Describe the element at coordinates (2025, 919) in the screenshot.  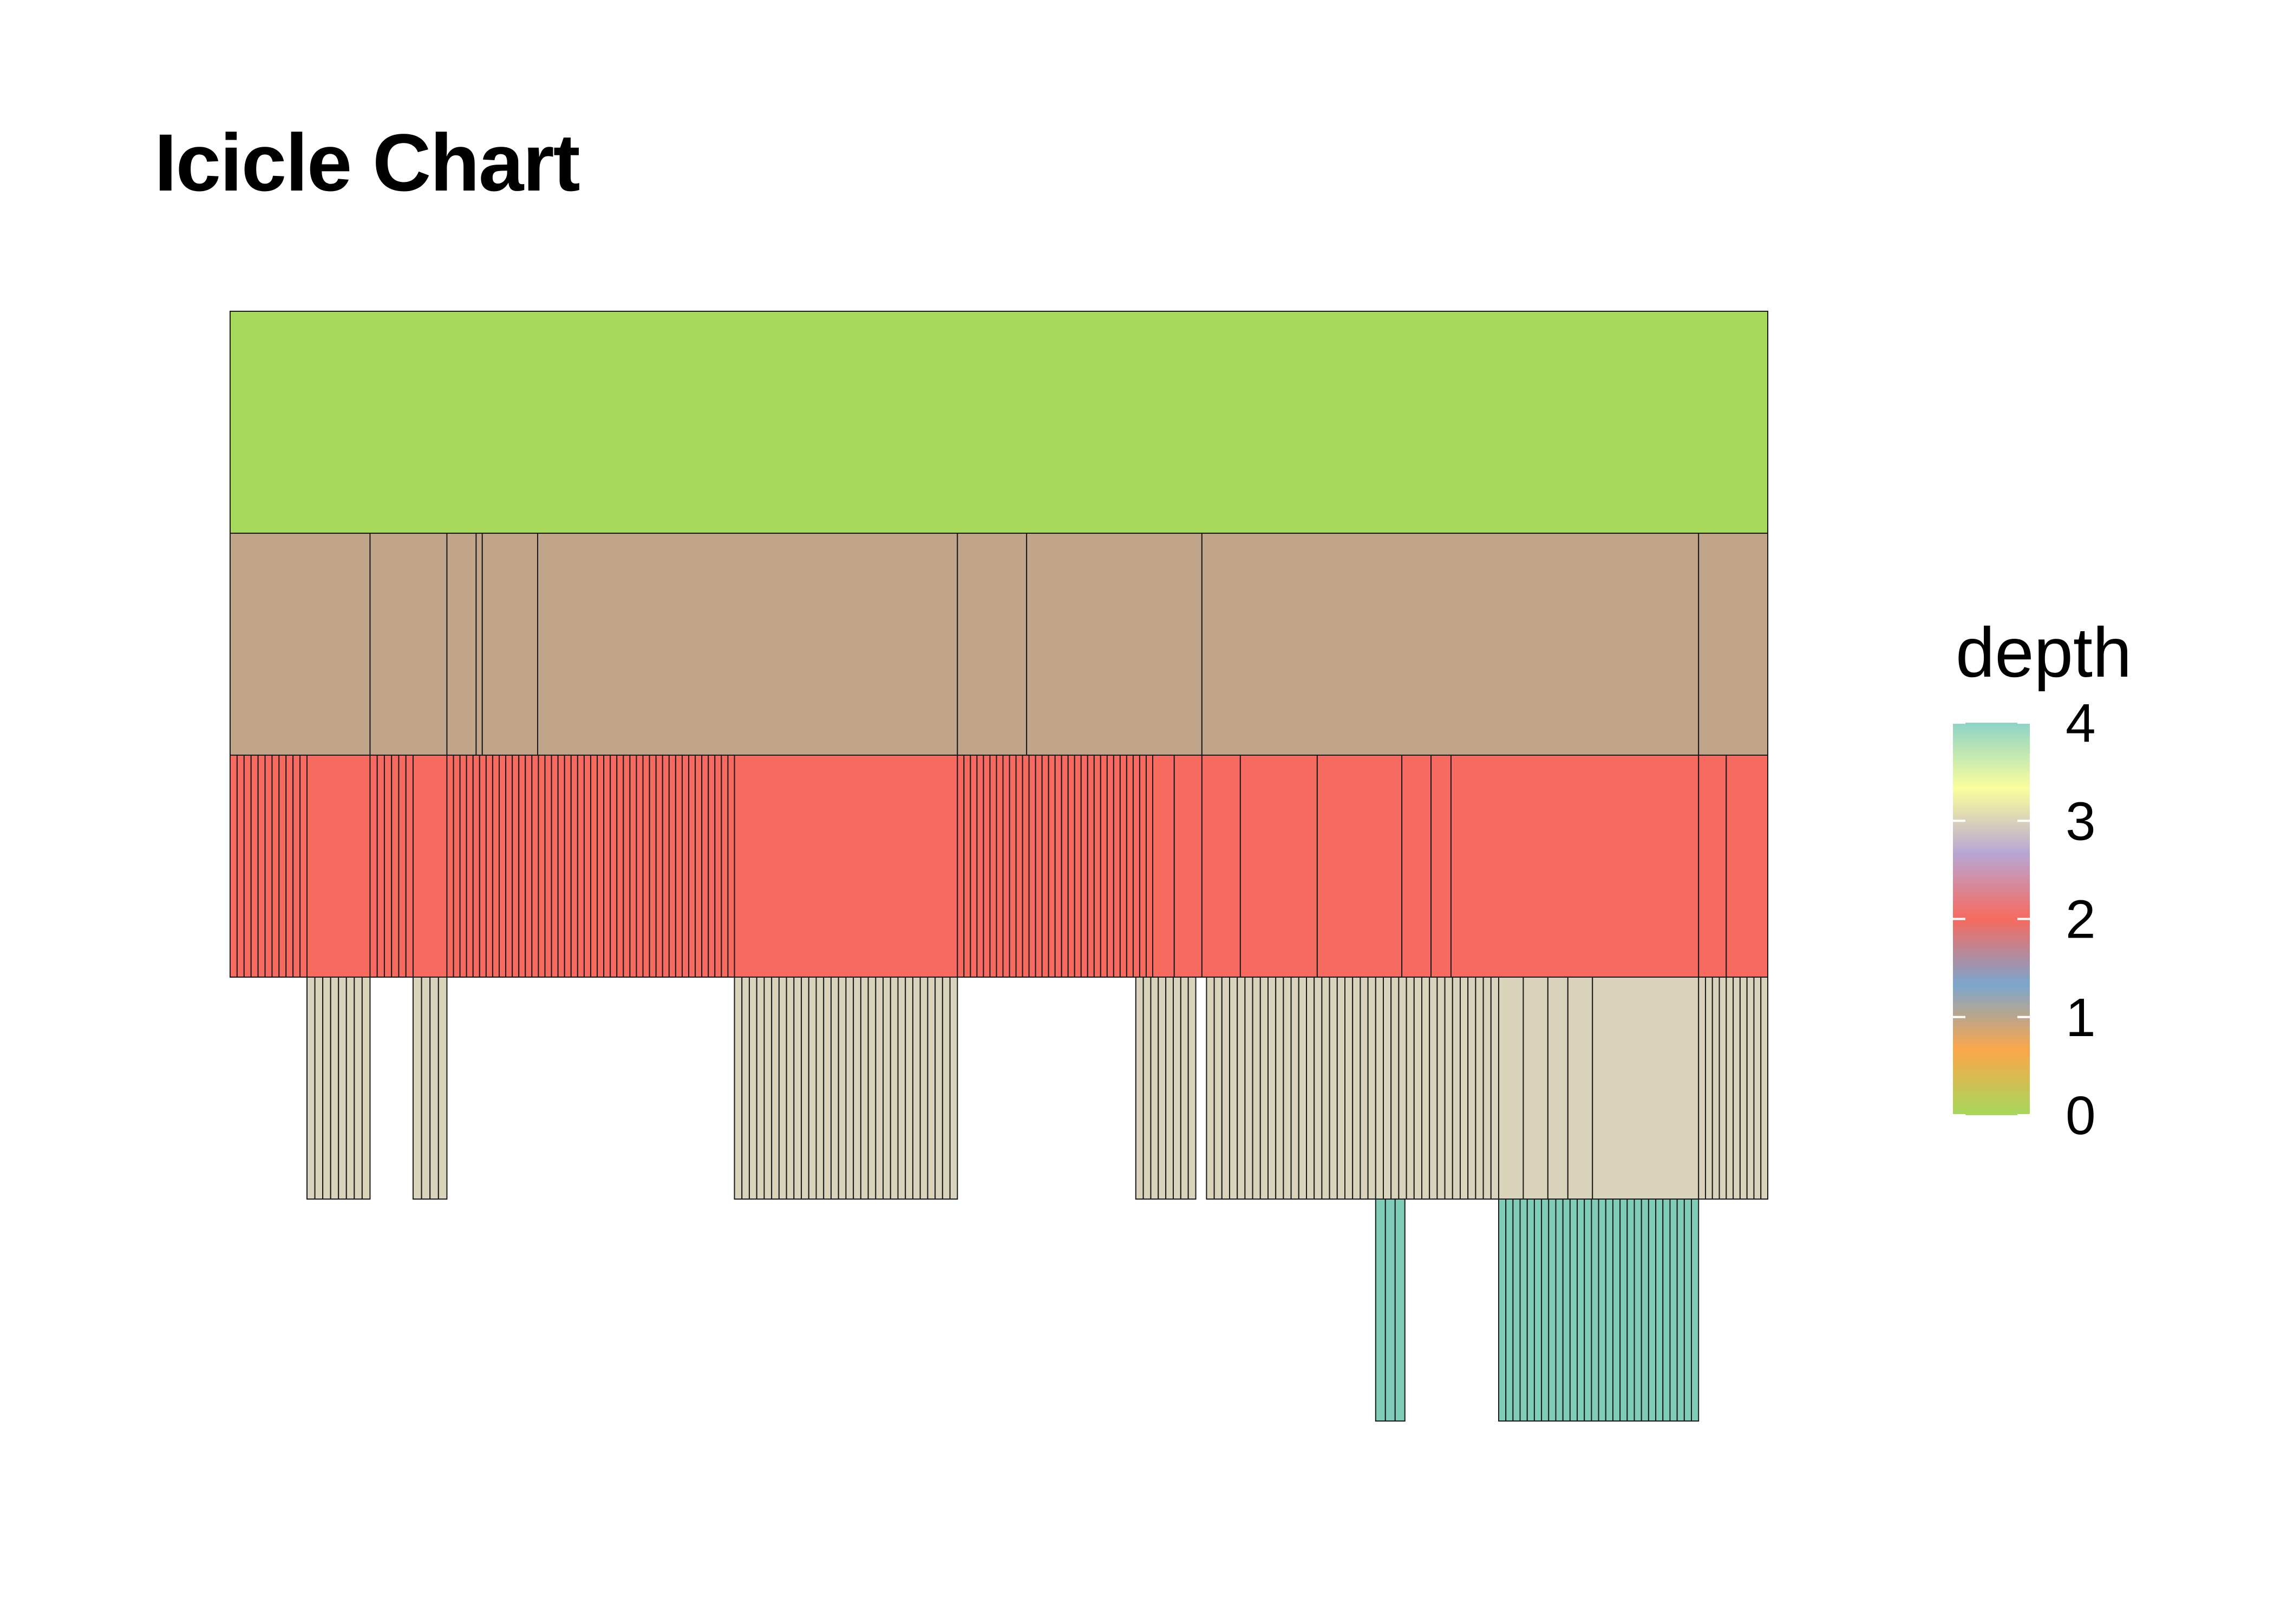
I see `legend-ticks: 0 1 2 3 4` at that location.